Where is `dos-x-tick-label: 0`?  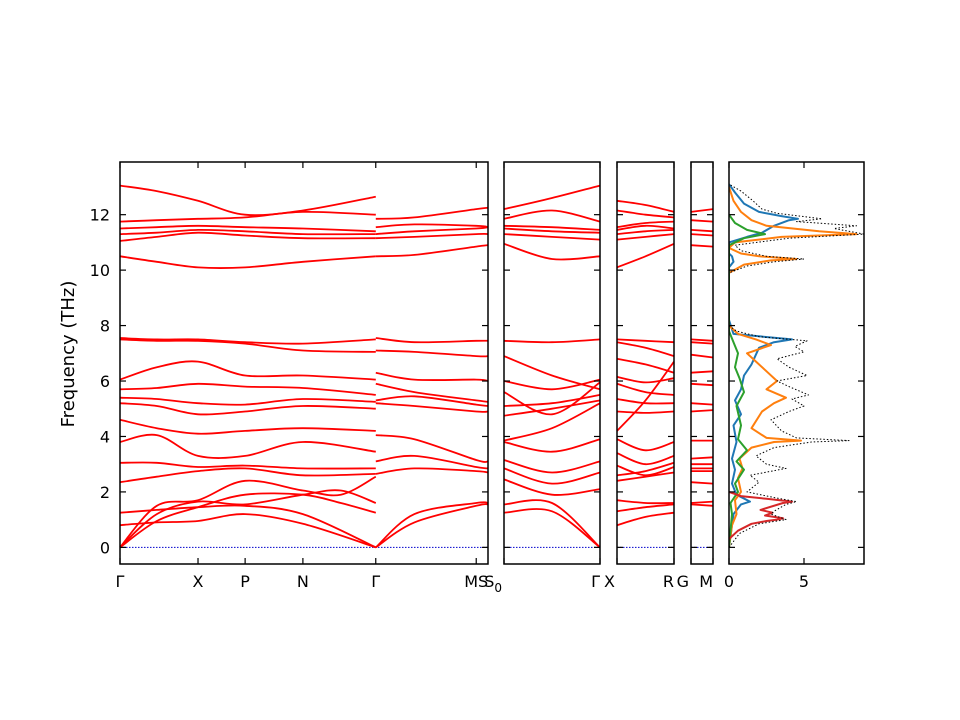
dos-x-tick-label: 0 is located at coordinates (729, 581).